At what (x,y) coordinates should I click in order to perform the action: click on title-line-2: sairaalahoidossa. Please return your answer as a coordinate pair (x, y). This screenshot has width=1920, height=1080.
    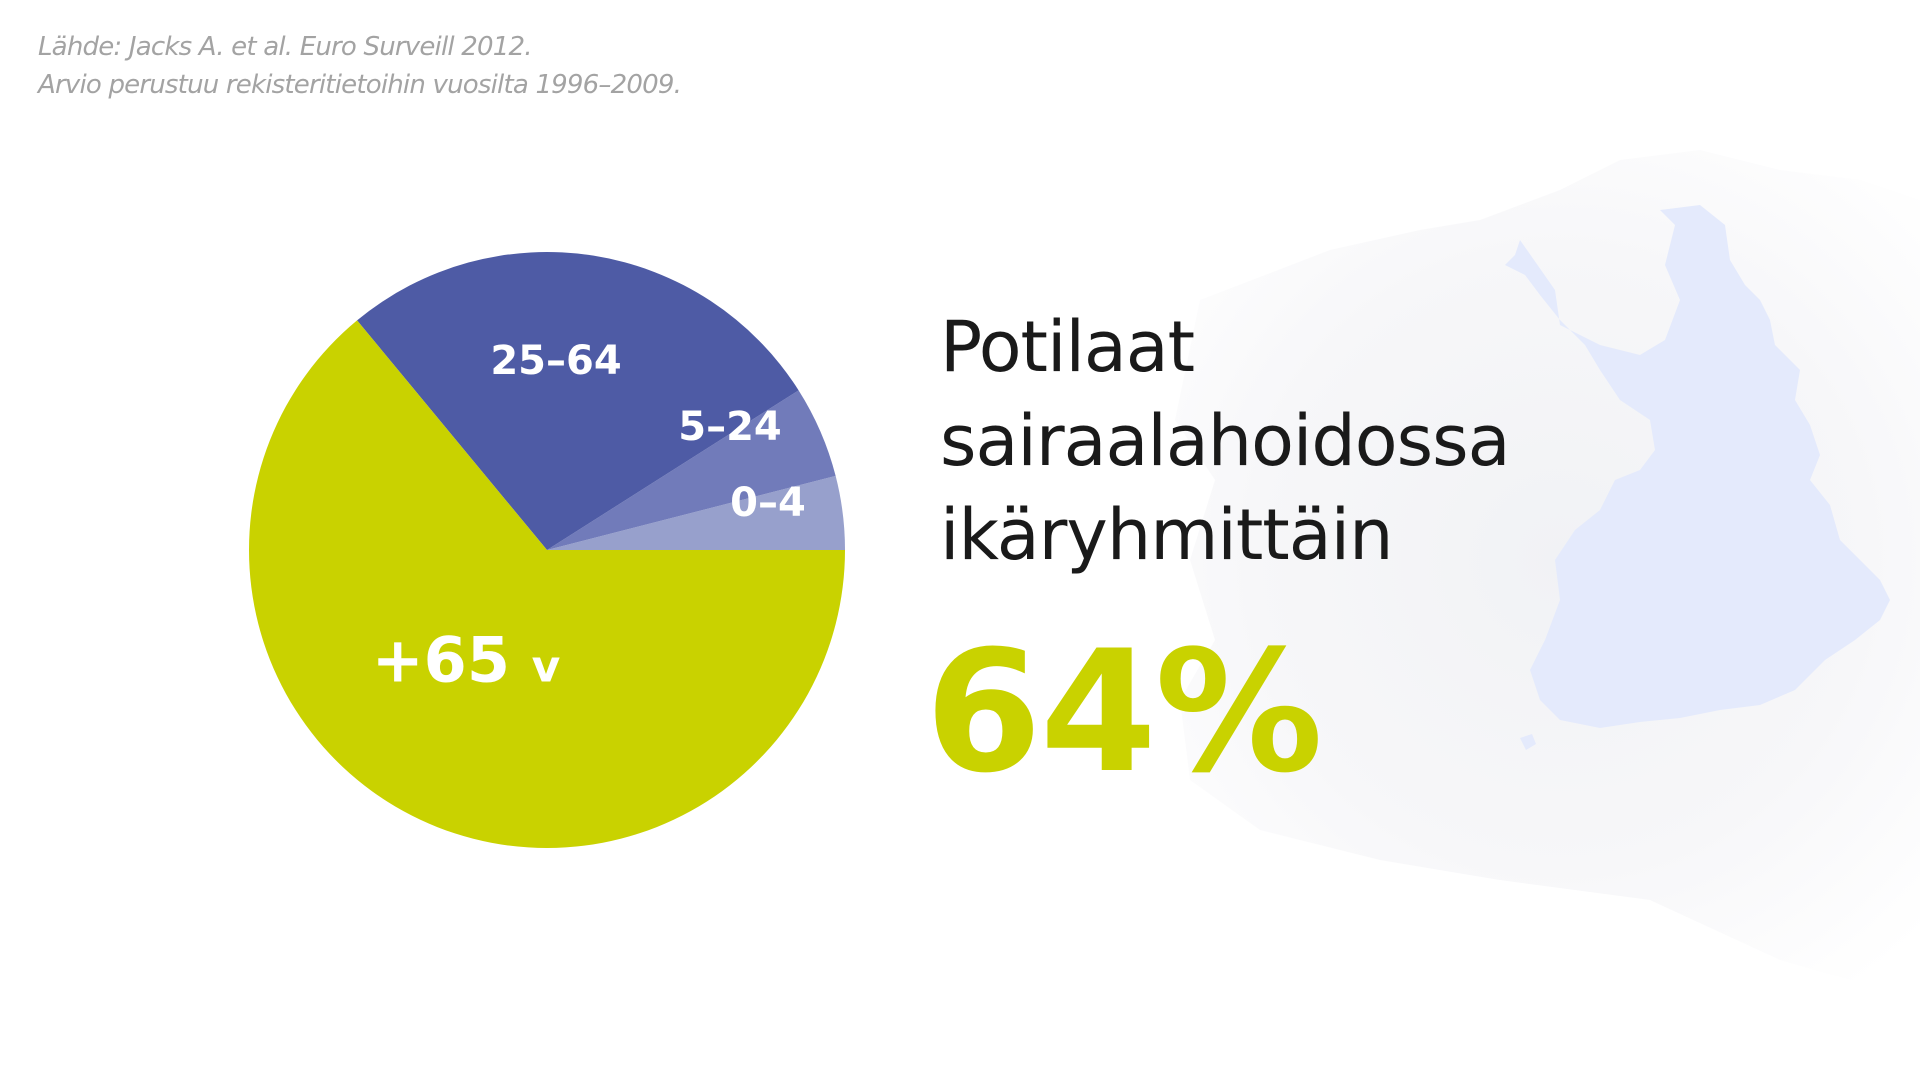
    Looking at the image, I should click on (1225, 441).